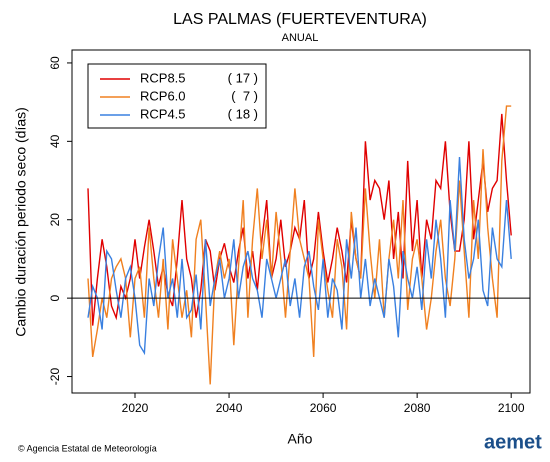 Image resolution: width=550 pixels, height=462 pixels. Describe the element at coordinates (87, 448) in the screenshot. I see `footer: © Agencia Estatal de Meteorología` at that location.